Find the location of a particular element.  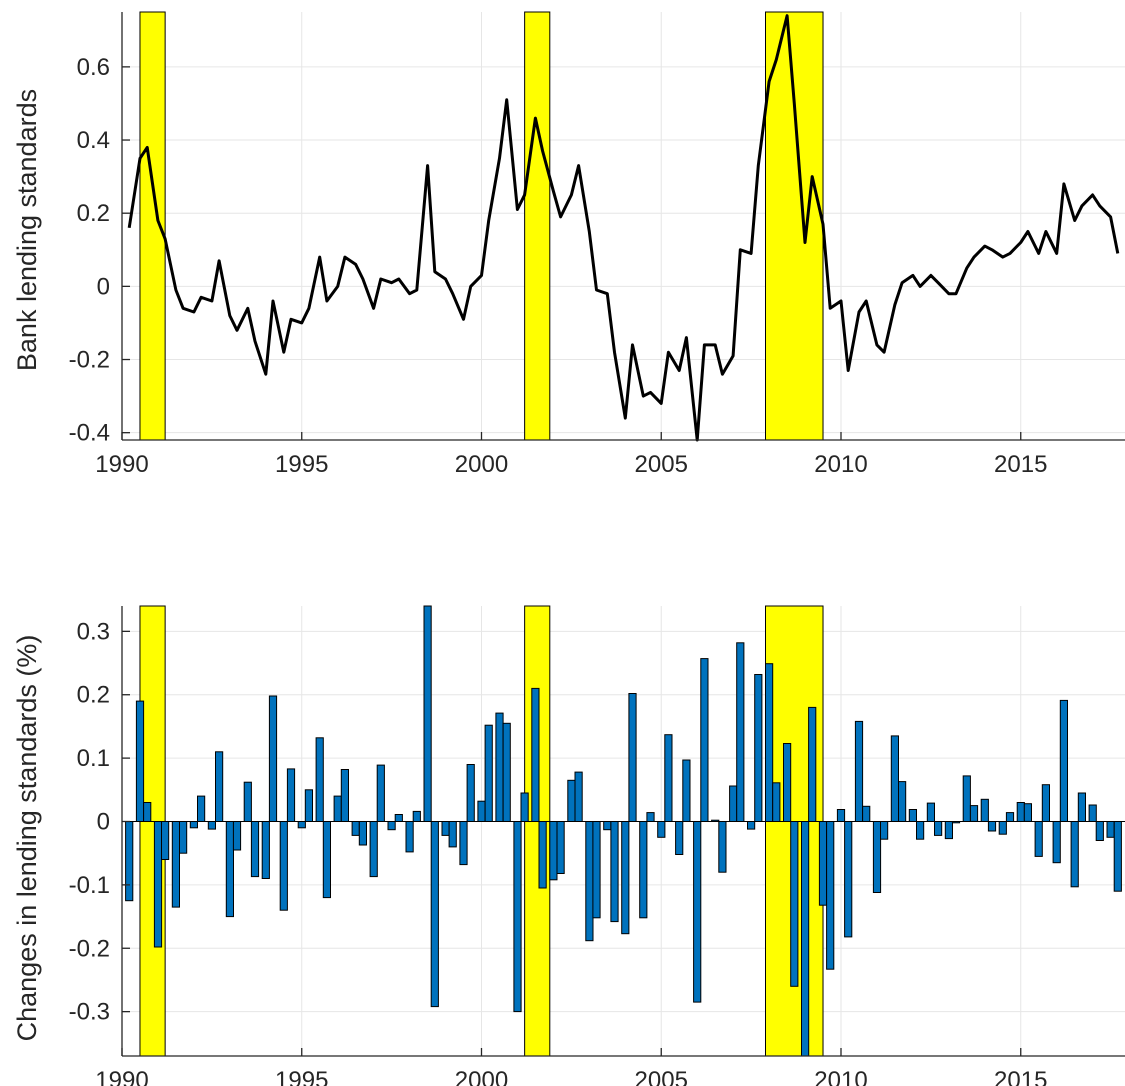

y-tick-label: 0.3 is located at coordinates (93, 631).